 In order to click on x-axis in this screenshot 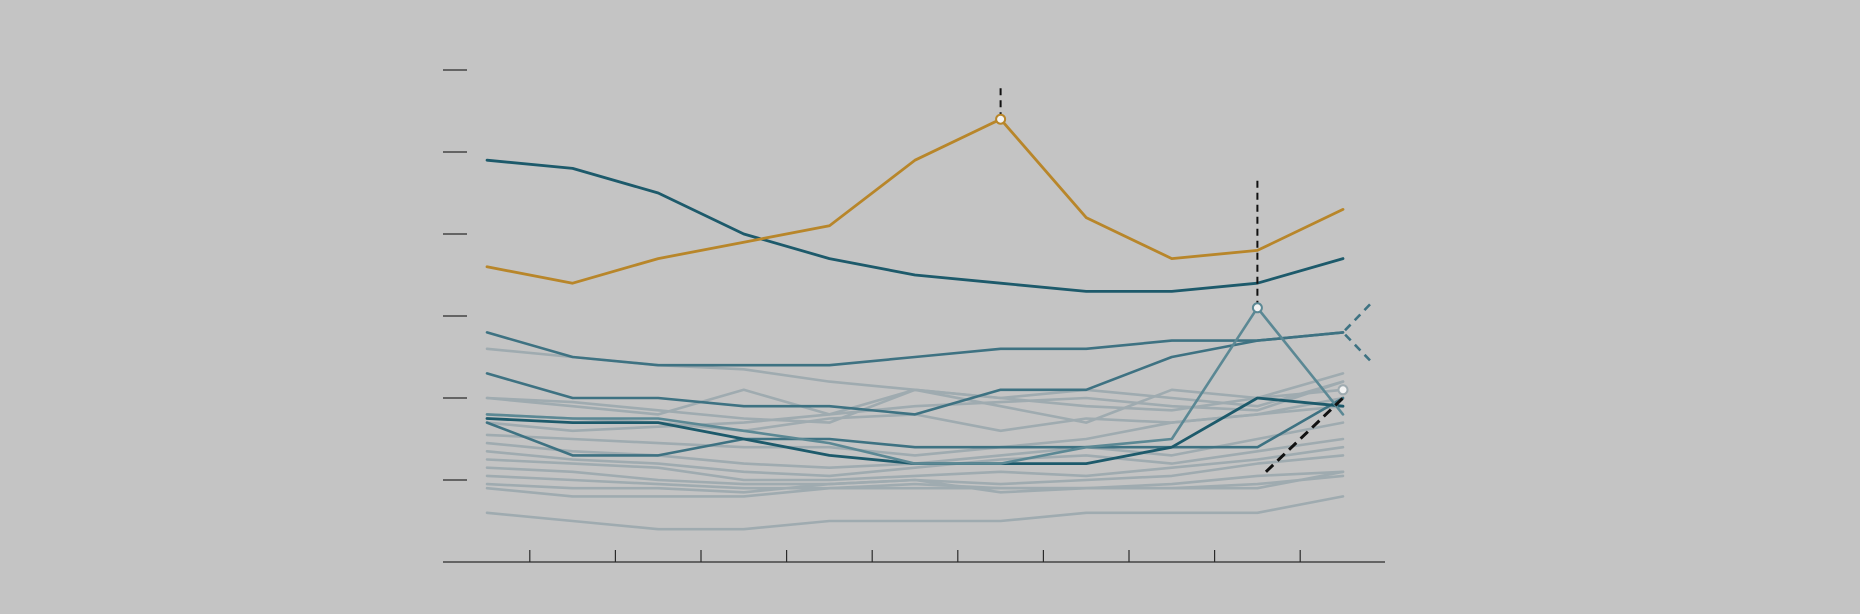, I will do `click(914, 556)`.